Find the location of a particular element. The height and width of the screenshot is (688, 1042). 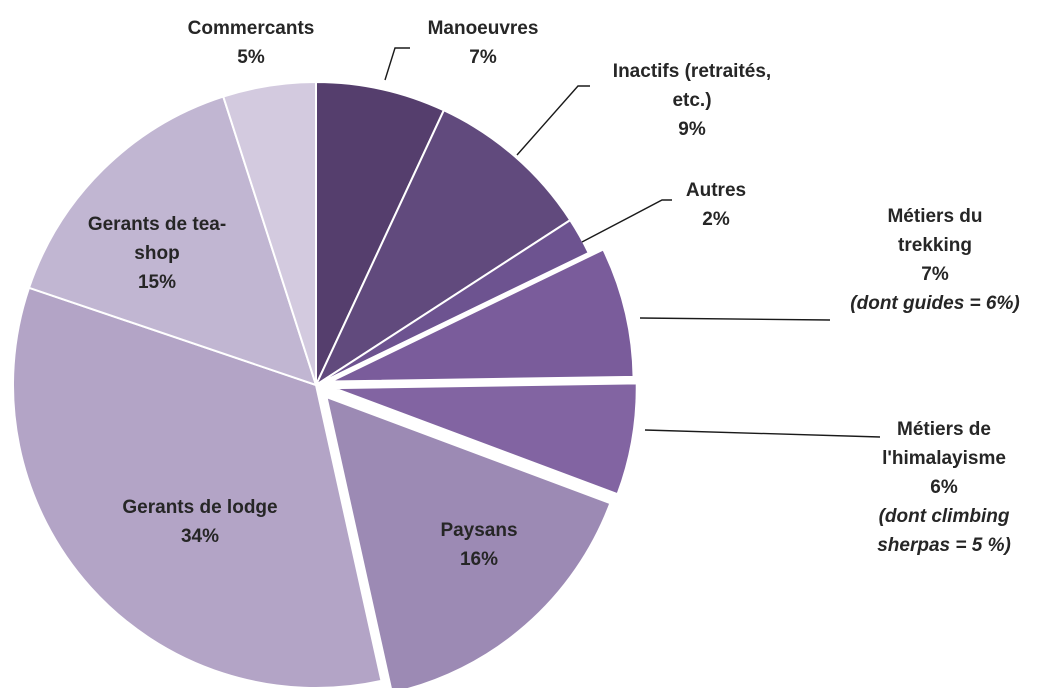

slice-label-line: Manoeuvres is located at coordinates (483, 28).